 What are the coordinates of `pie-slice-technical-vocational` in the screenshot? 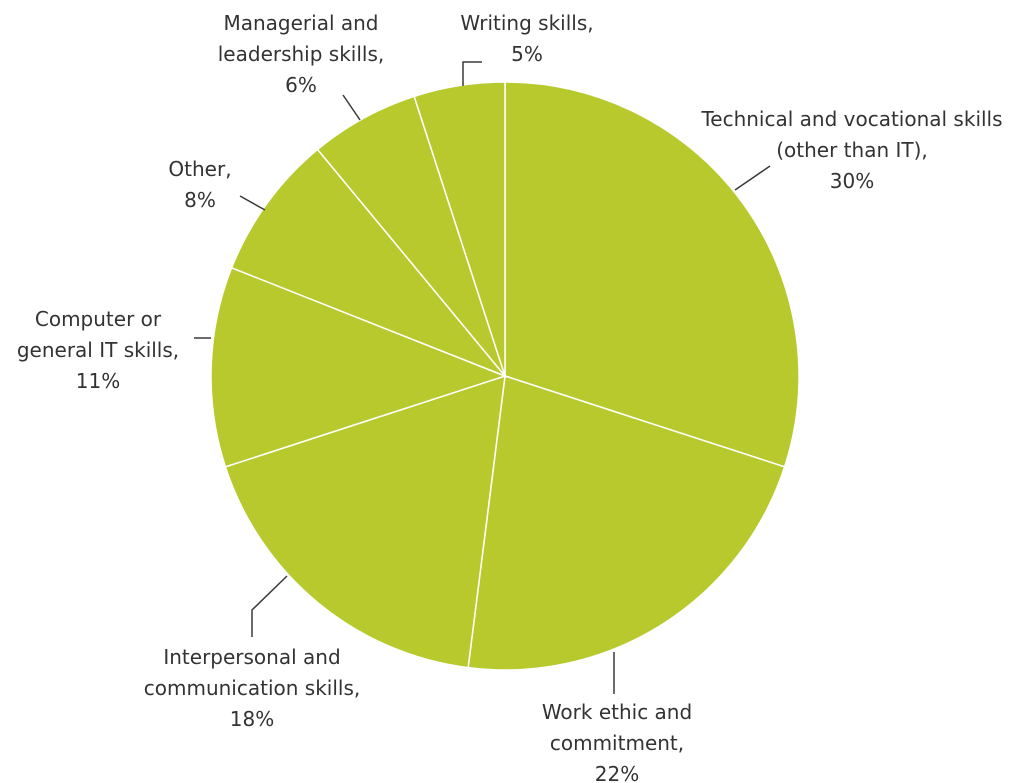 It's located at (652, 274).